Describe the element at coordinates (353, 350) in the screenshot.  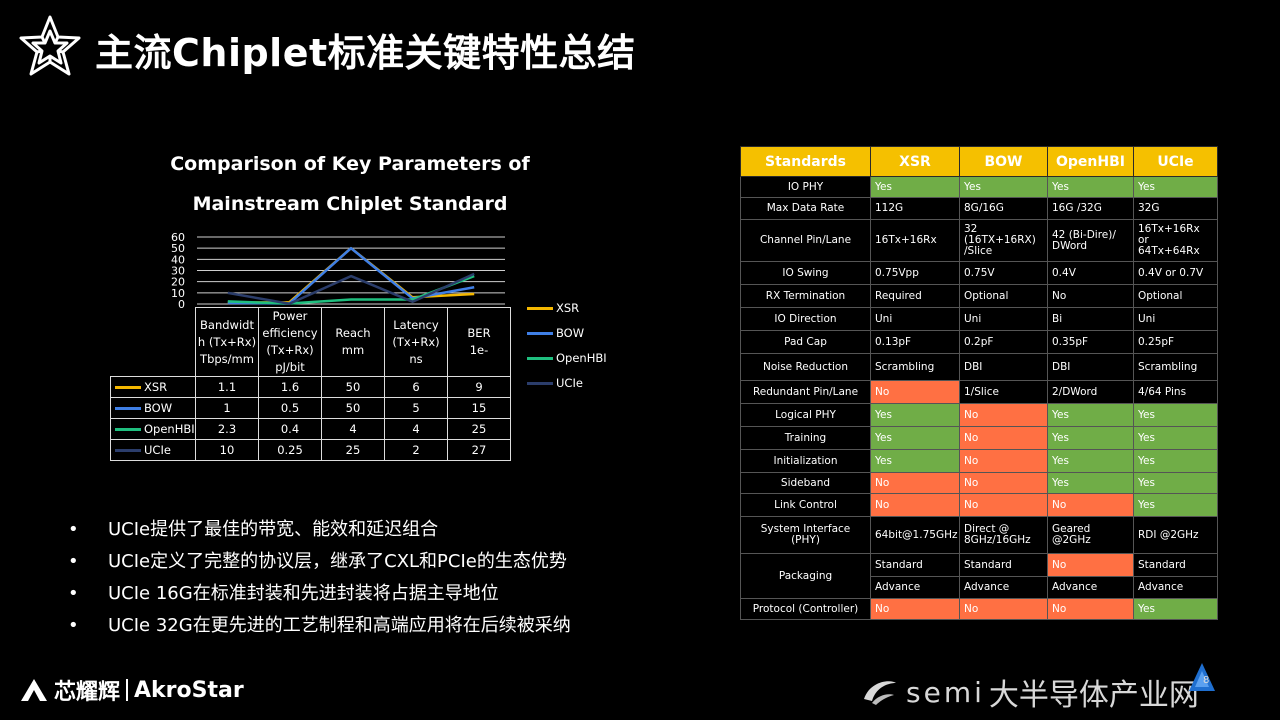
I see `category-label-line: mm` at that location.